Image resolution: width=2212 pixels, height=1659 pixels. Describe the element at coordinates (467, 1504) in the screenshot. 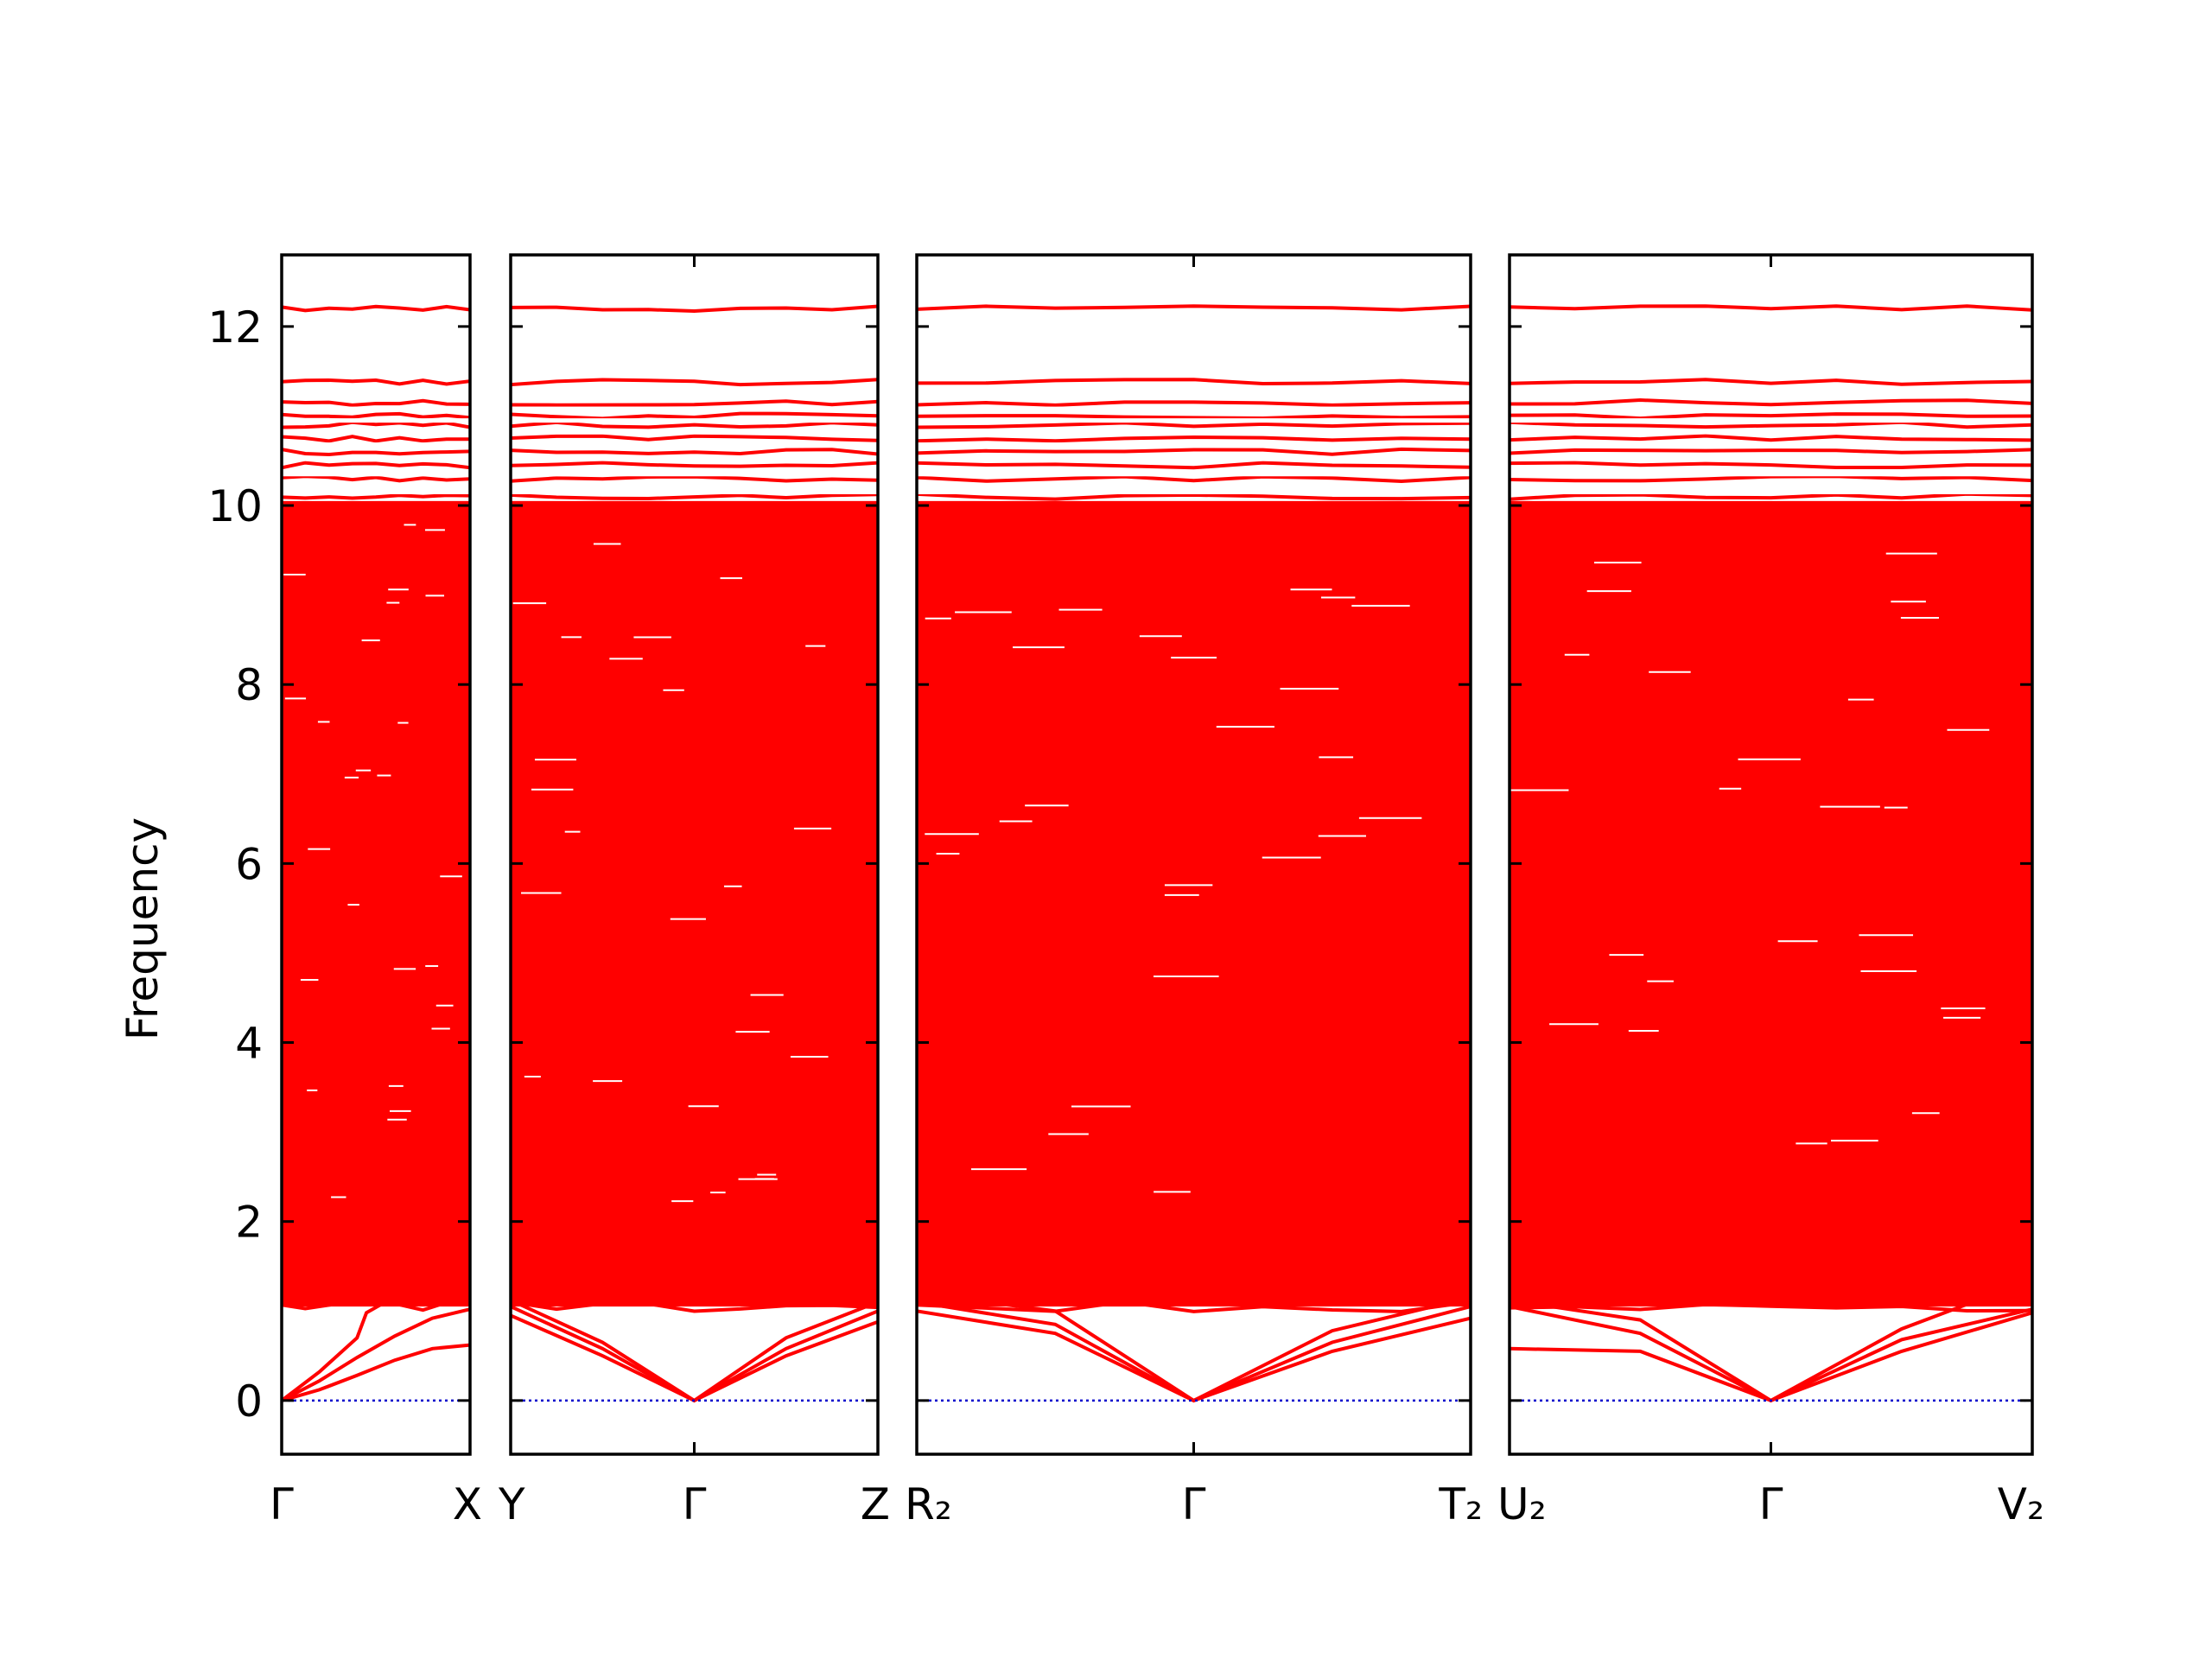

I see `k-point-label: X` at that location.